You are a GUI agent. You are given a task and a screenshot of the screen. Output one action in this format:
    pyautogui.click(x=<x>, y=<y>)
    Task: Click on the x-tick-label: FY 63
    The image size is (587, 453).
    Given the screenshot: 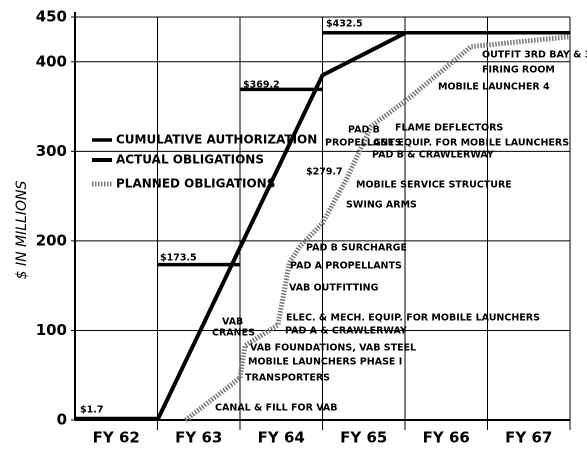 What is the action you would take?
    pyautogui.click(x=198, y=438)
    